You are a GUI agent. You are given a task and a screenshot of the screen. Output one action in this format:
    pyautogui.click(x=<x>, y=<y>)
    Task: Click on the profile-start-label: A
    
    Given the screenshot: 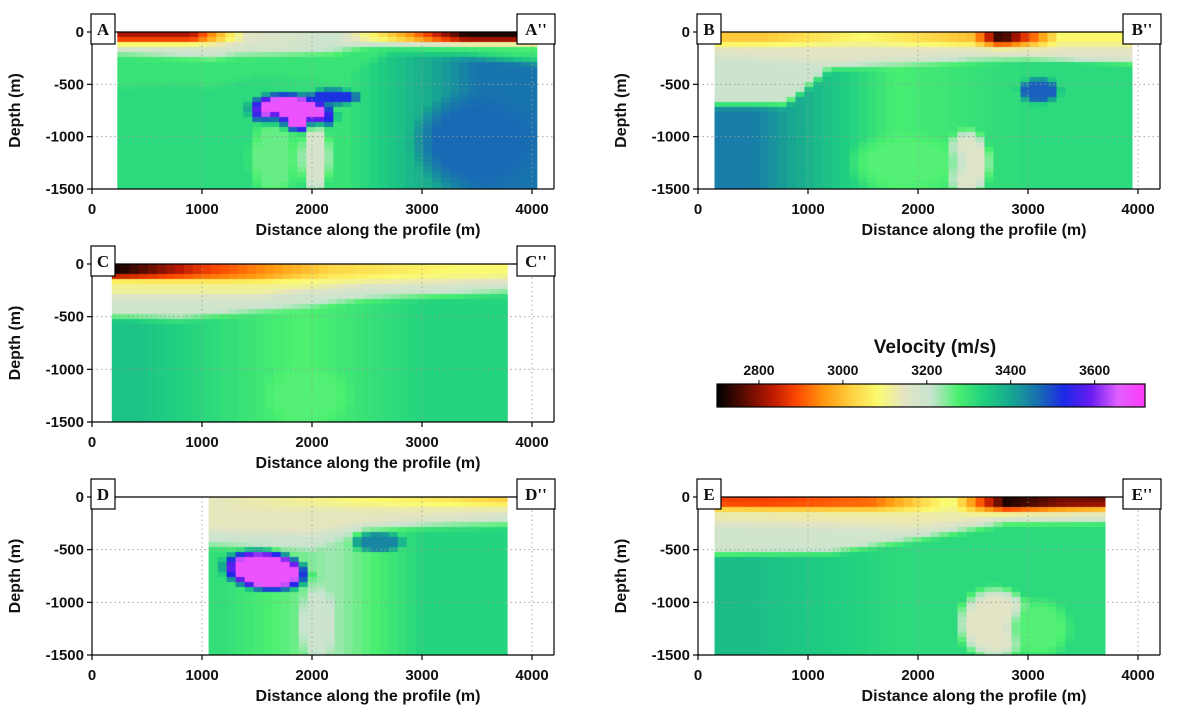 What is the action you would take?
    pyautogui.click(x=103, y=29)
    